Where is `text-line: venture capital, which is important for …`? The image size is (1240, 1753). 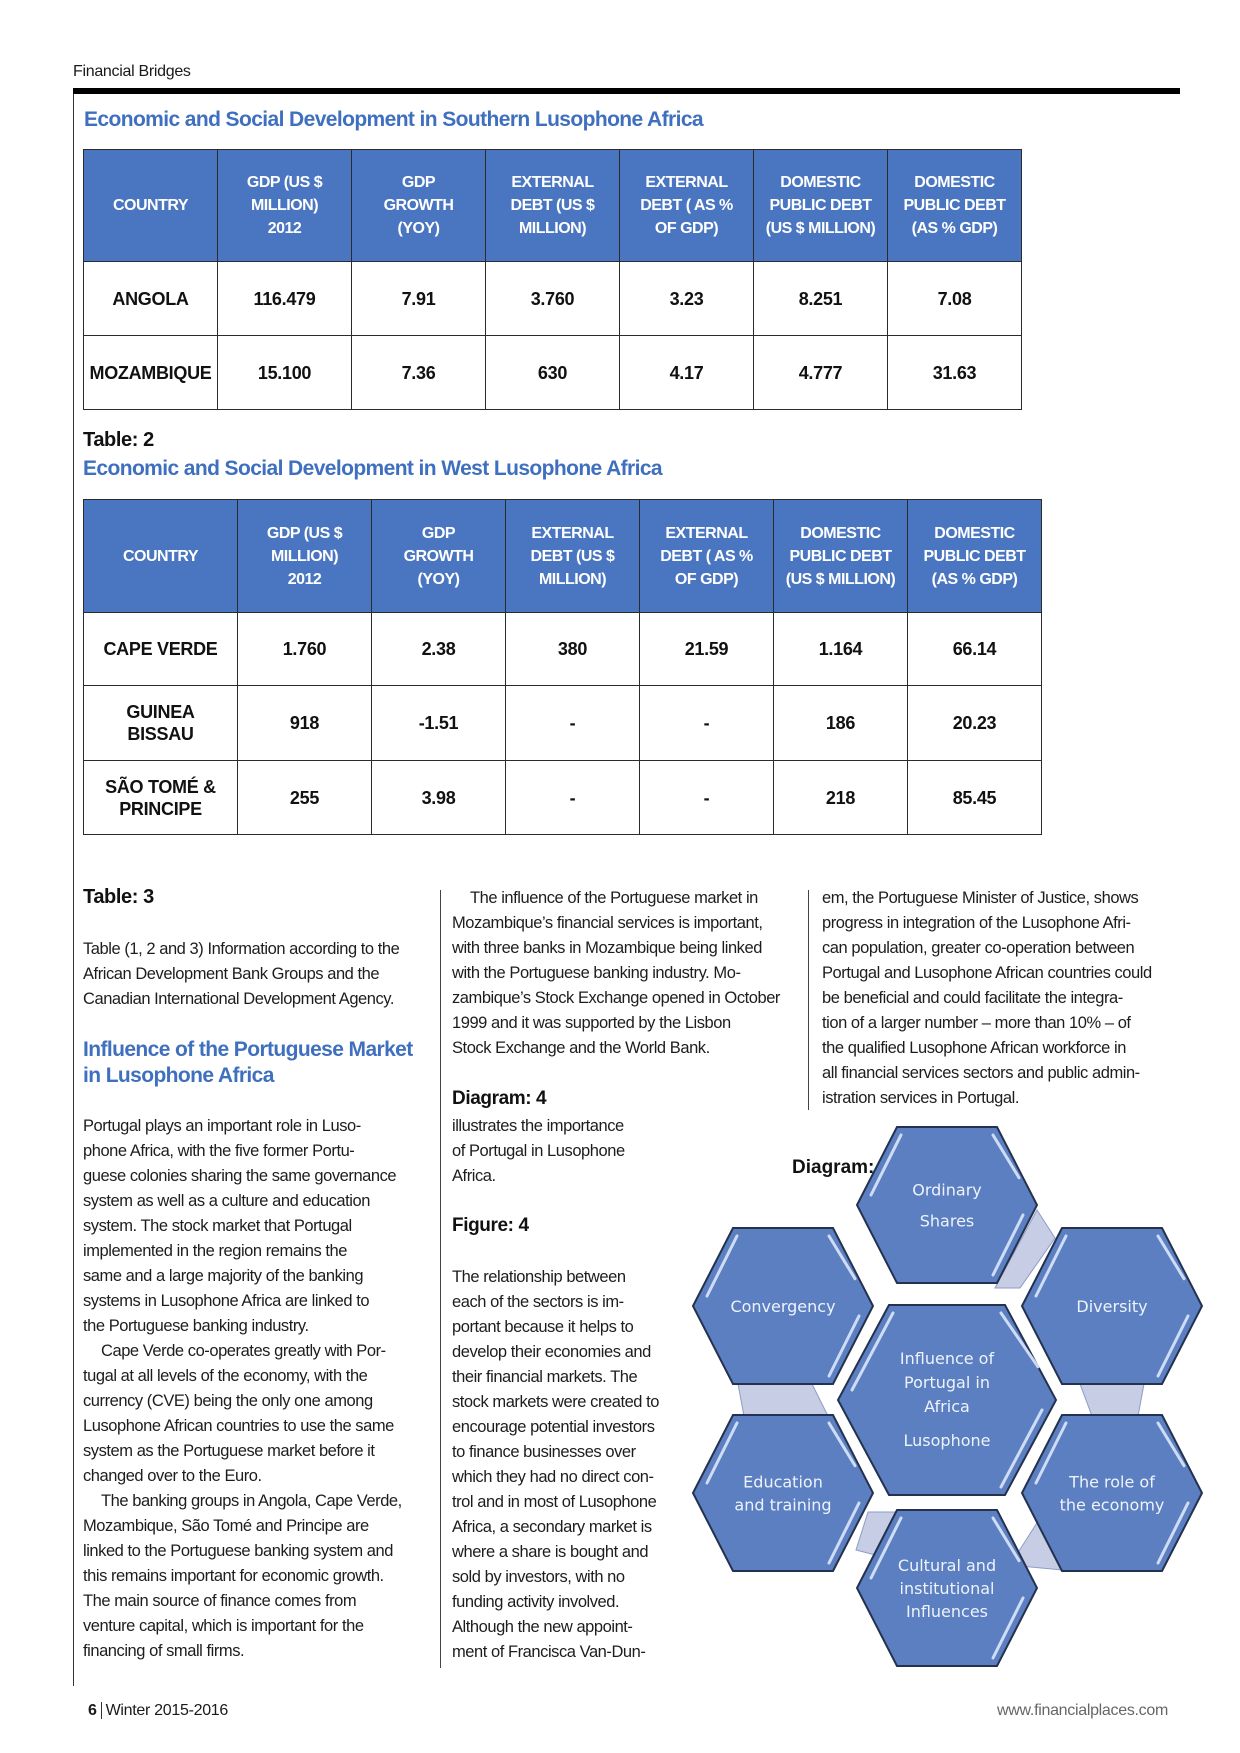
text-line: venture capital, which is important for … is located at coordinates (223, 1626).